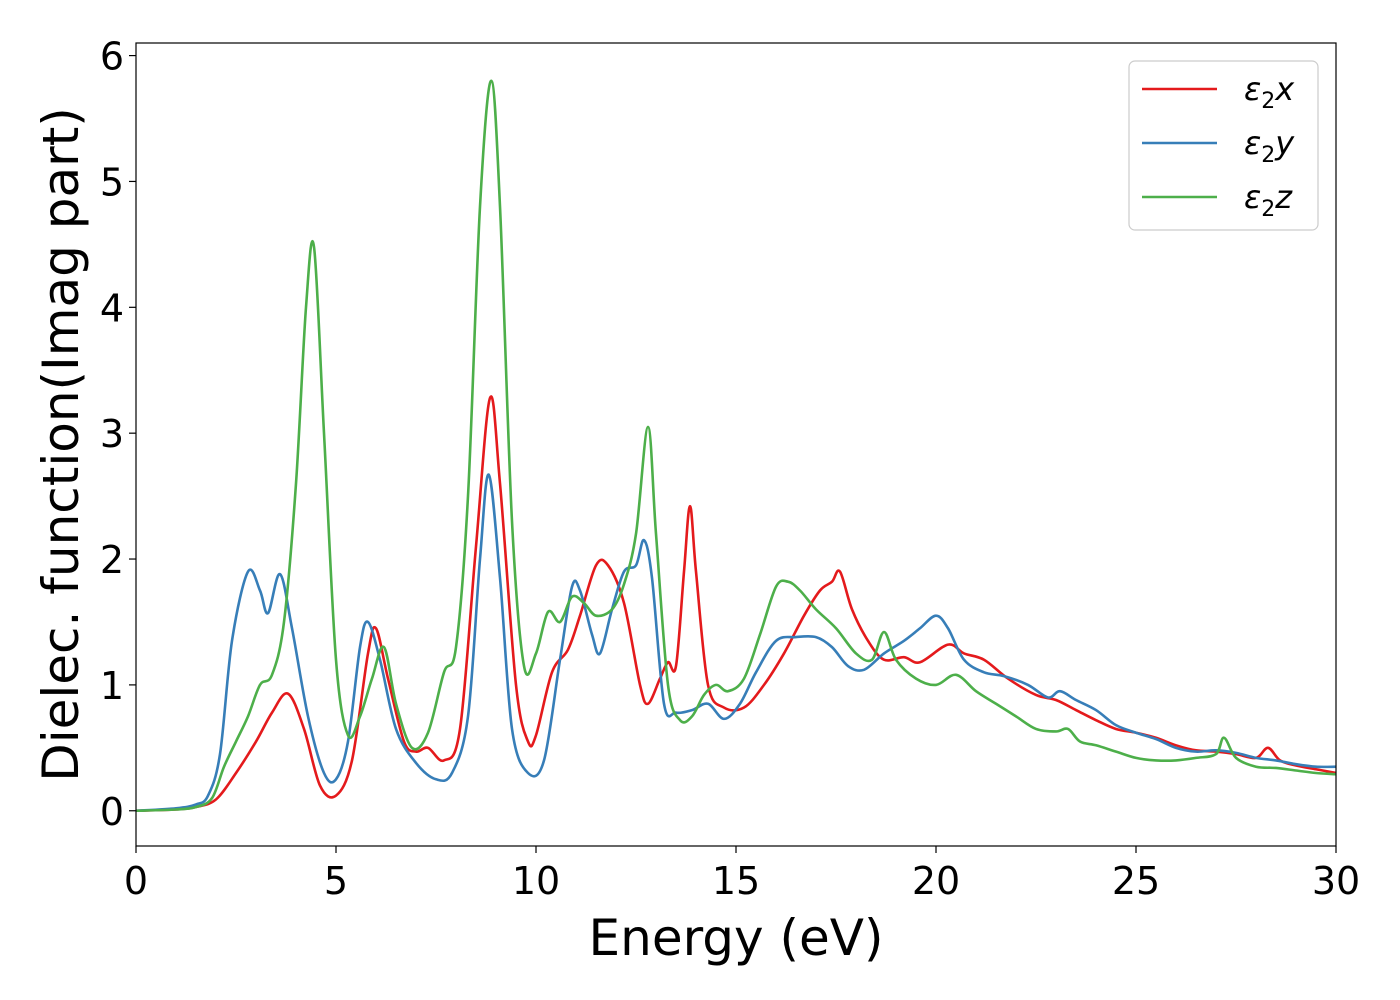 This screenshot has height=1000, width=1400. What do you see at coordinates (536, 881) in the screenshot?
I see `x-tick-label: 10` at bounding box center [536, 881].